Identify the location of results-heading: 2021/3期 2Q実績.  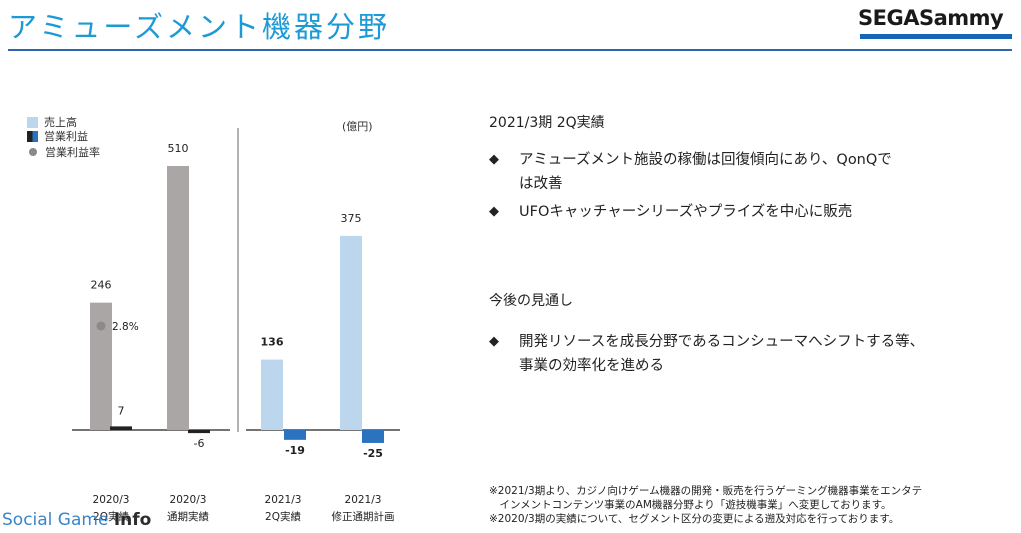
(547, 123).